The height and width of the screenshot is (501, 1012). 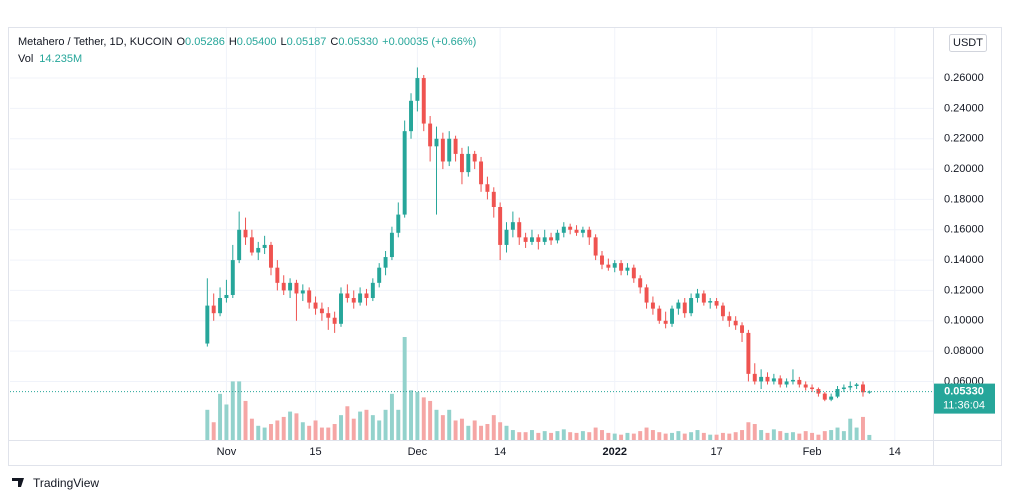 I want to click on y-tick-label: 0.22000, so click(x=964, y=139).